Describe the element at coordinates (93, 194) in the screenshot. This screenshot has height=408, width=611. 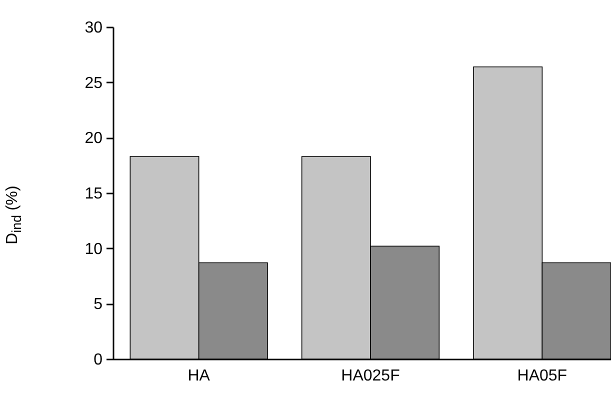
I see `y-tick-label: 15` at that location.